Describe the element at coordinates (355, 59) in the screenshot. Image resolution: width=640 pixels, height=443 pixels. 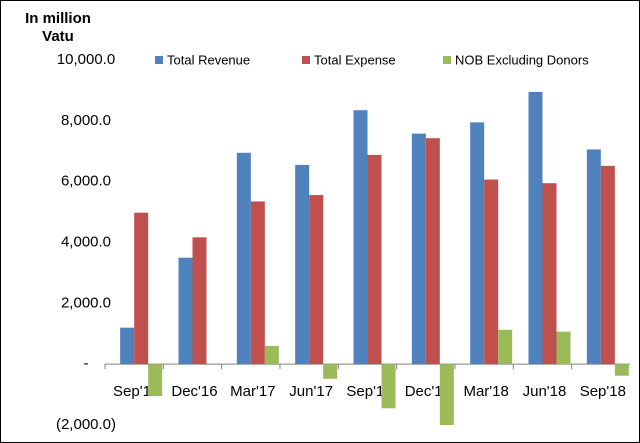
I see `legend-label: Total Expense` at that location.